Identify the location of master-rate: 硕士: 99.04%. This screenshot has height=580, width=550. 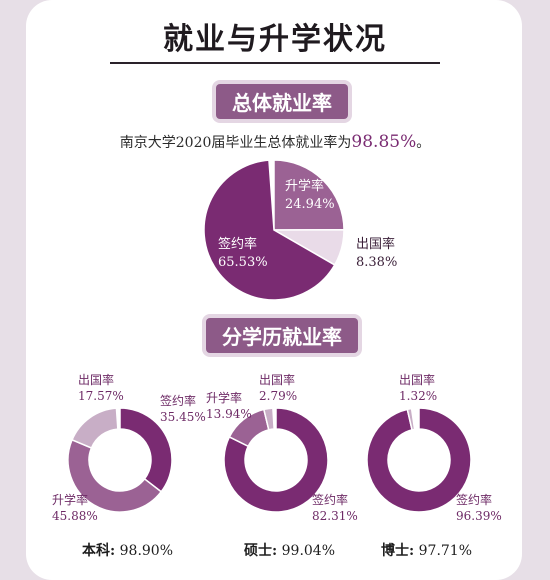
(289, 550).